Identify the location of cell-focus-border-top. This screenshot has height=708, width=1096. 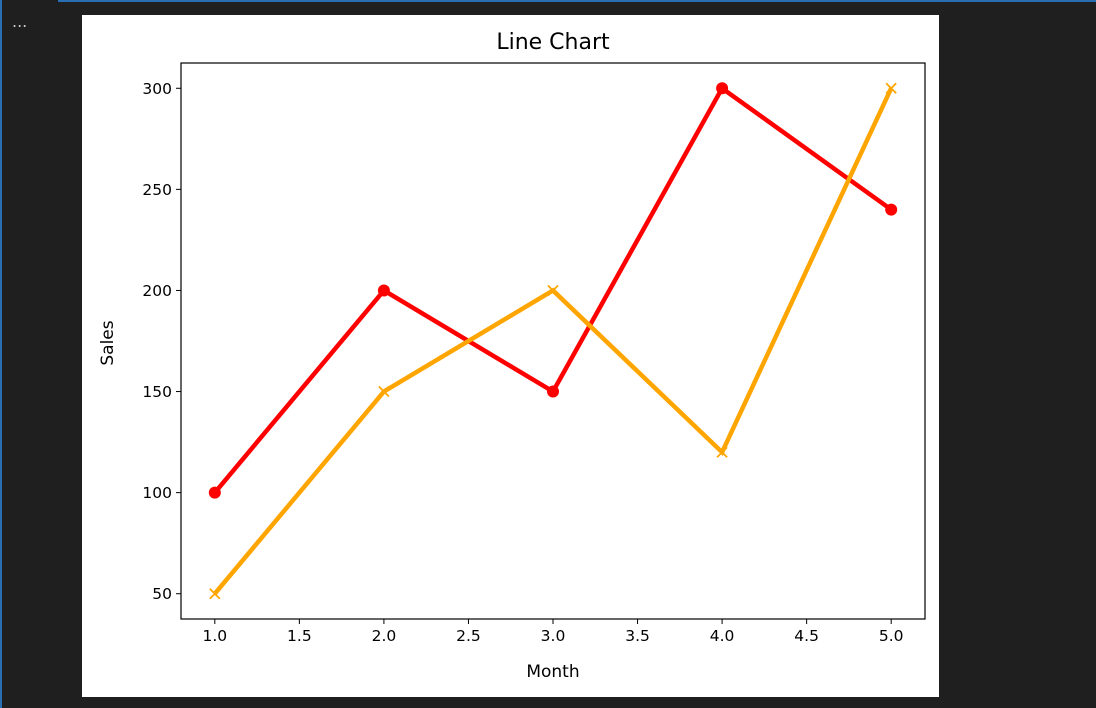
(577, 1).